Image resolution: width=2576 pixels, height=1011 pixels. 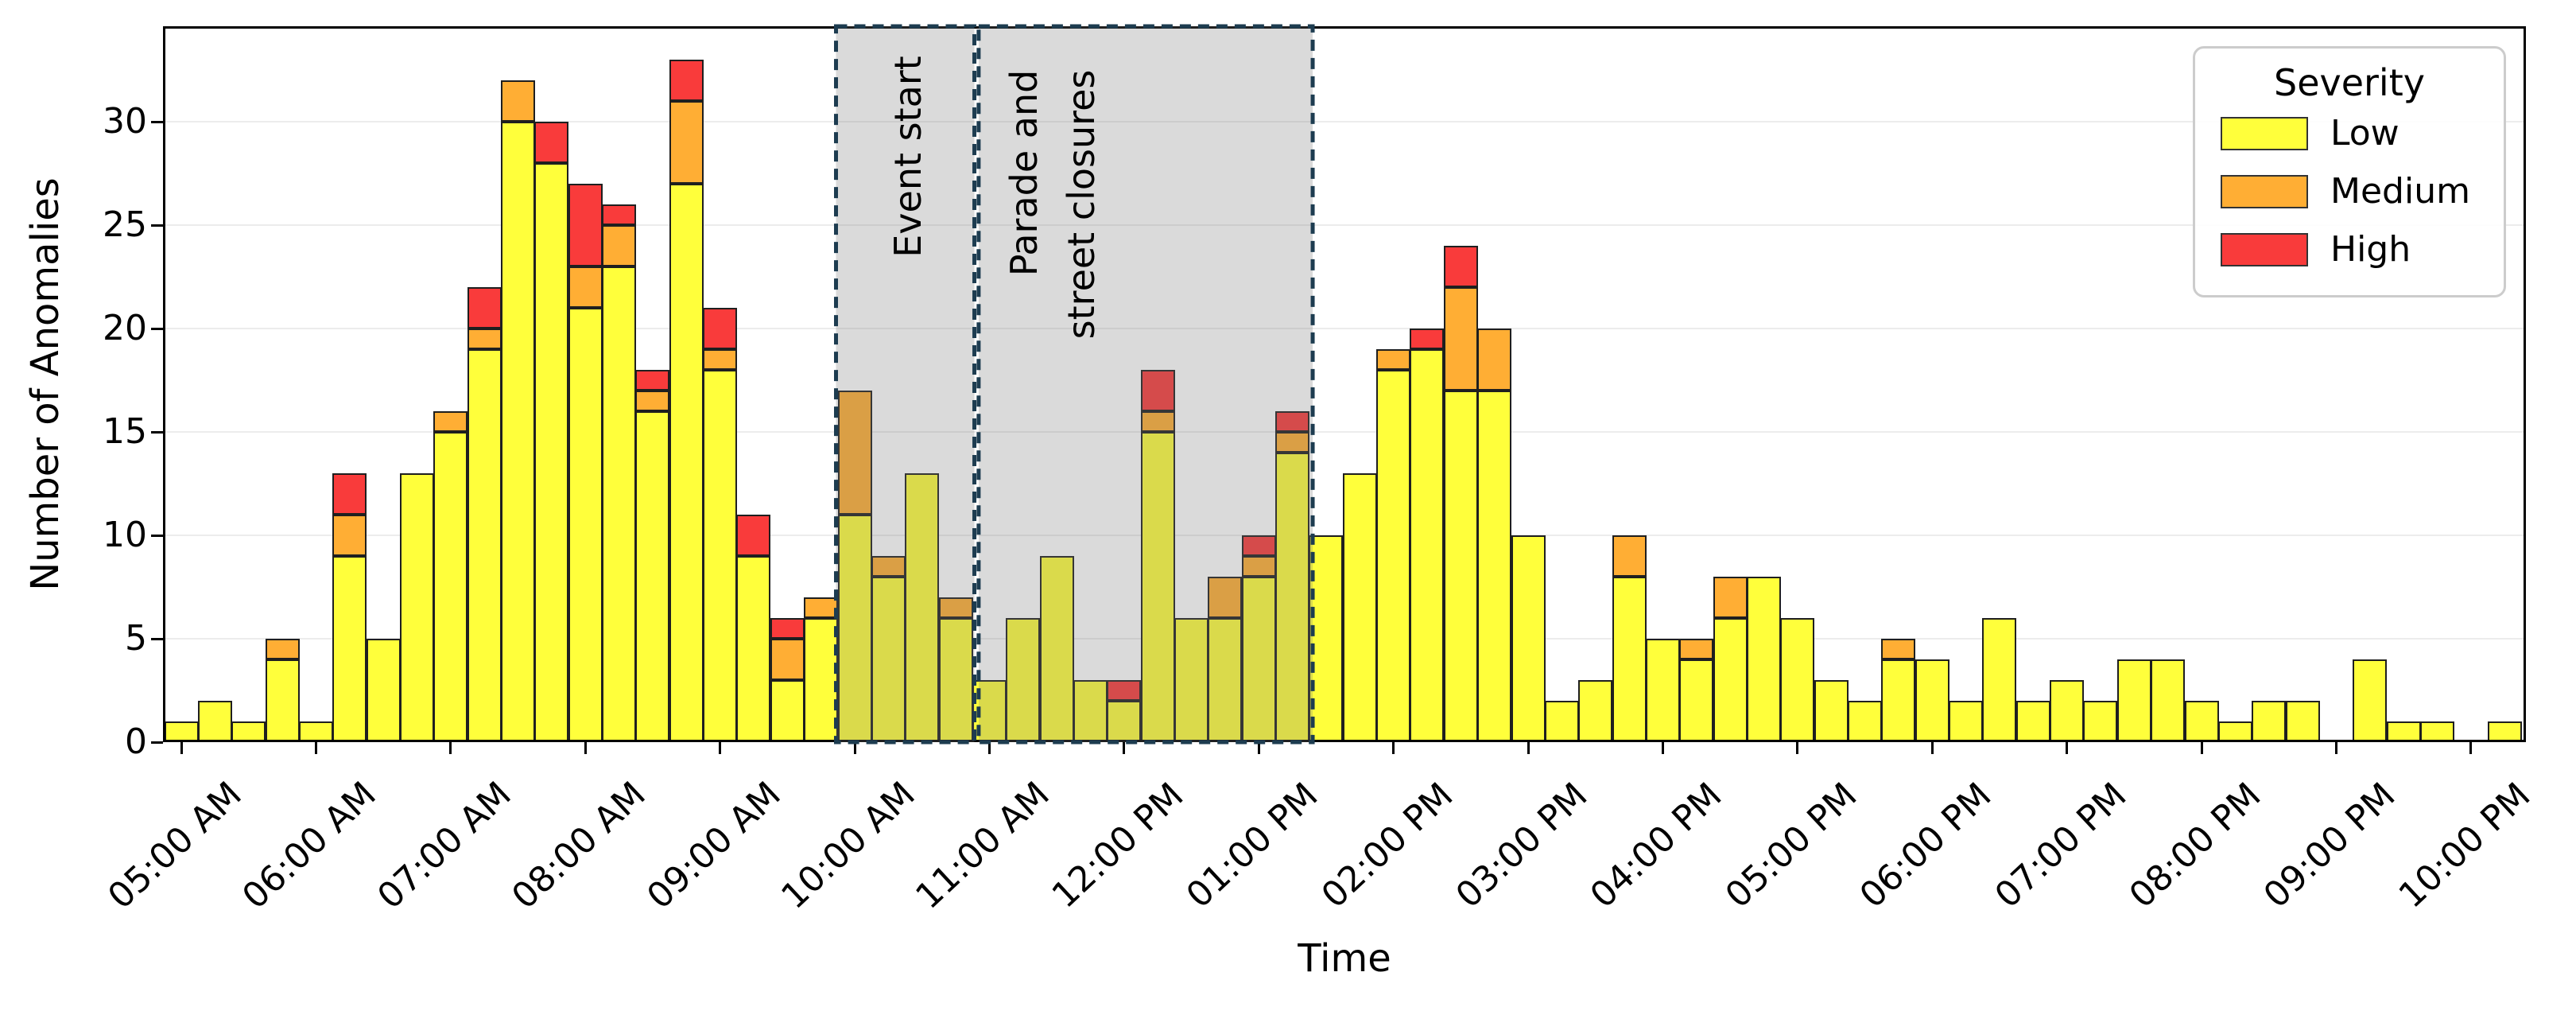 I want to click on bar-06:15-high, so click(x=350, y=494).